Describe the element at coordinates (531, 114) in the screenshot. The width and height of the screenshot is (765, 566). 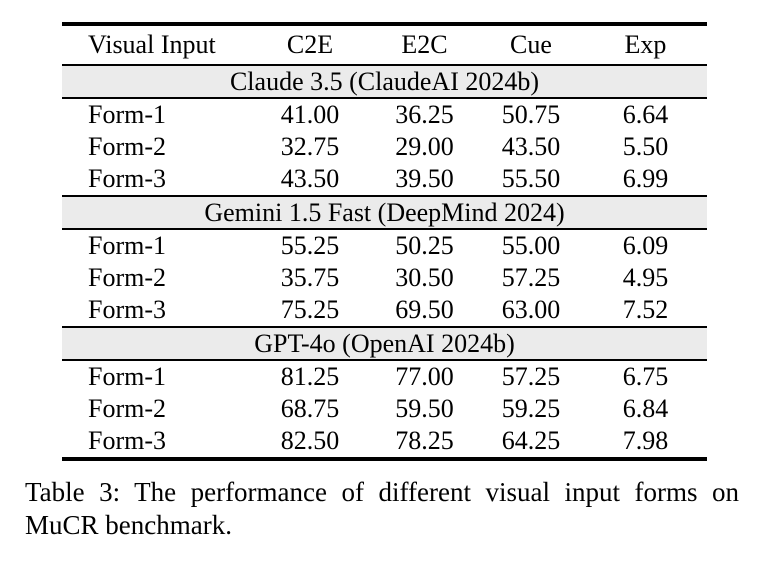
I see `cell-value: 50.75` at that location.